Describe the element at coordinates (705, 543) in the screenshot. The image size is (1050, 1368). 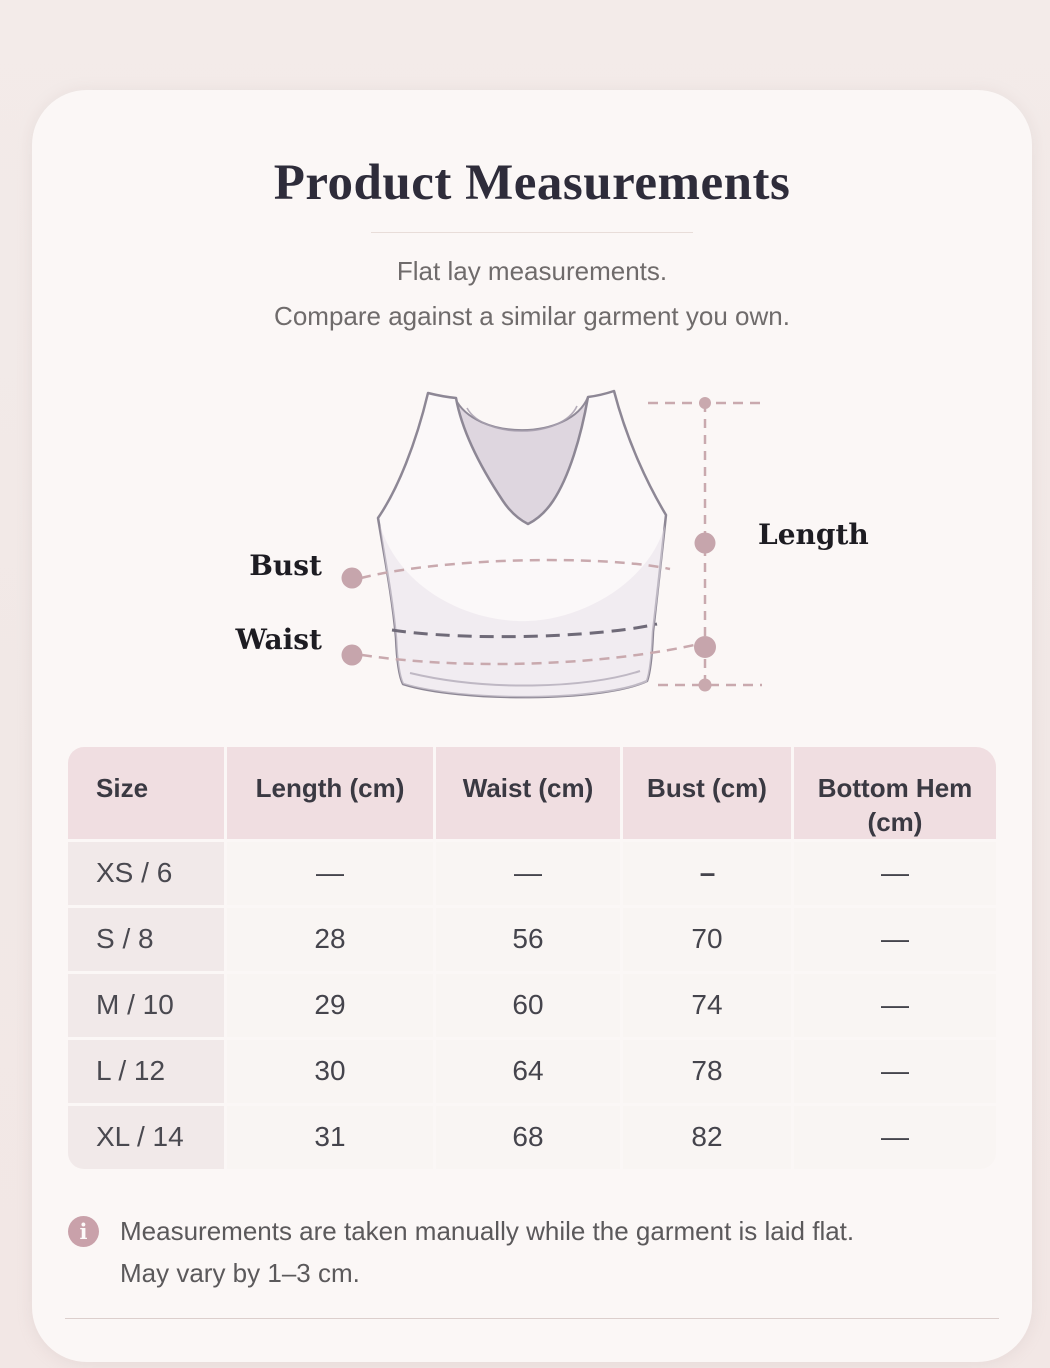
I see `length-mid-dot` at that location.